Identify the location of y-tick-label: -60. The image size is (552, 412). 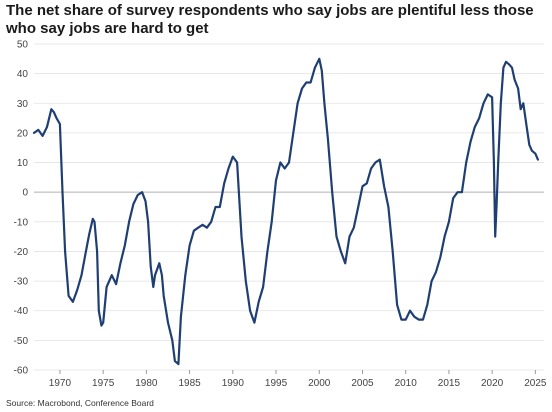
(21, 371).